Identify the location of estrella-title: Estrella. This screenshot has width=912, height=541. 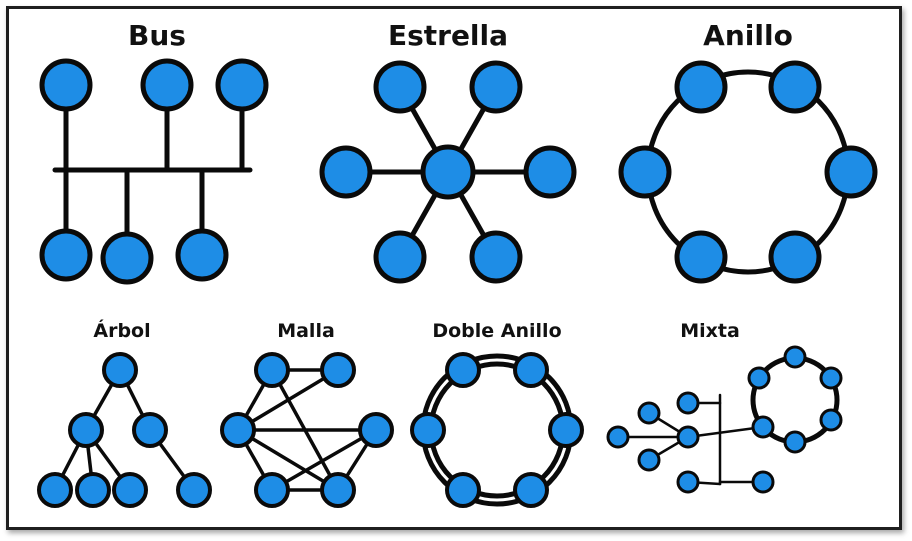
(448, 35).